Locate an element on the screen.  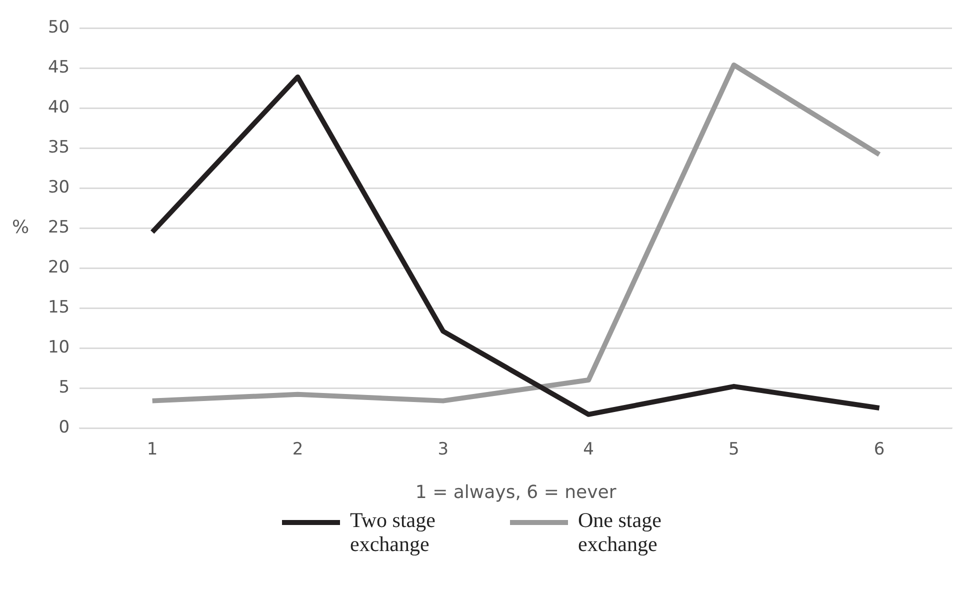
legend-label: One stage exchange is located at coordinates (620, 532).